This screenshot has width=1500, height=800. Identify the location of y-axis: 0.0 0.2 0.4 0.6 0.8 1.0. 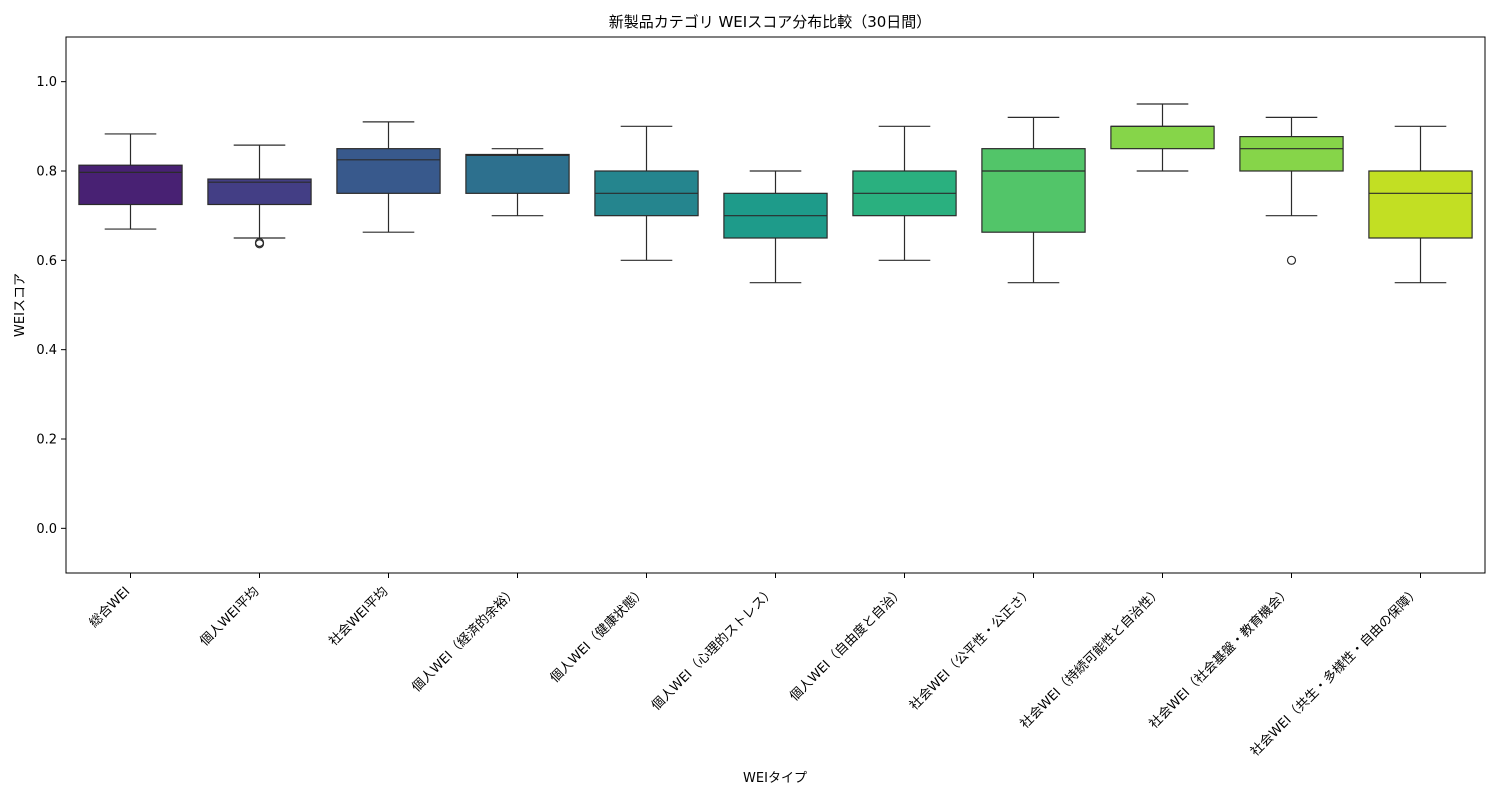
(51, 306).